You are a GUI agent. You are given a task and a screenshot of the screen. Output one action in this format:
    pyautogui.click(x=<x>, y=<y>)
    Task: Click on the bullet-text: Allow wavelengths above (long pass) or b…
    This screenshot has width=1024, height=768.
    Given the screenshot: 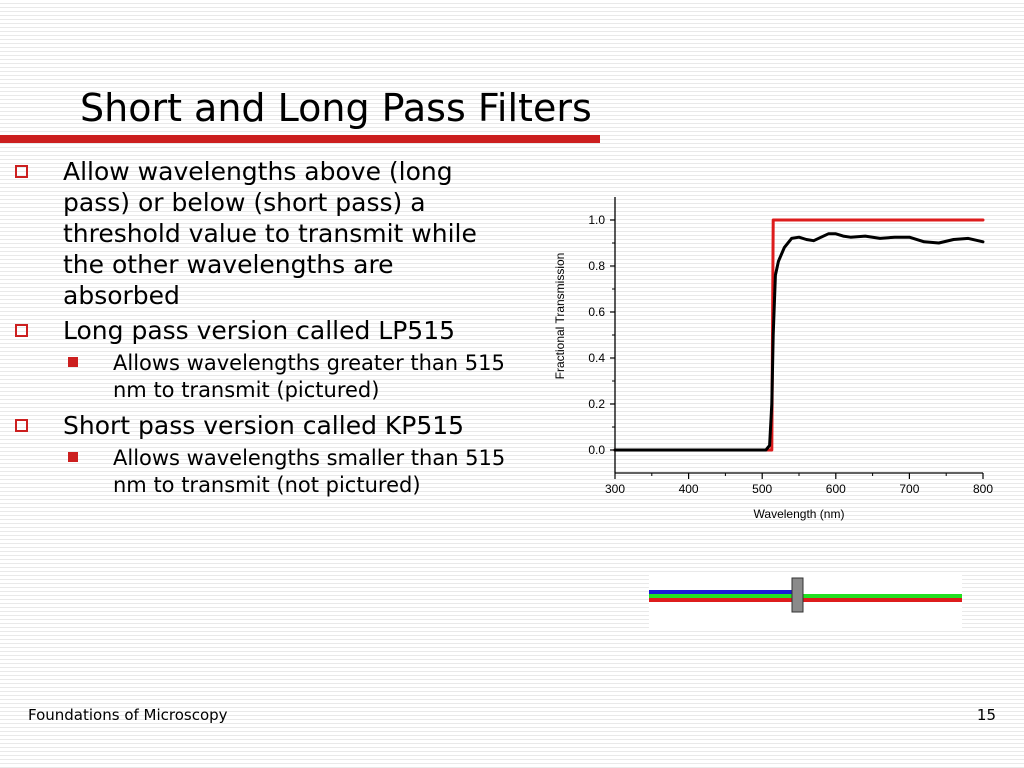 What is the action you would take?
    pyautogui.click(x=270, y=233)
    